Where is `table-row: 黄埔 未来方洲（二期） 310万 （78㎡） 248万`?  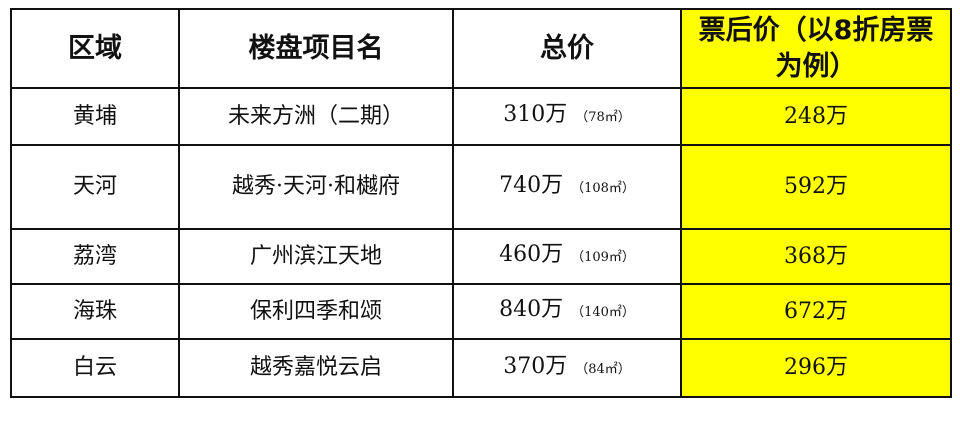
table-row: 黄埔 未来方洲（二期） 310万 （78㎡） 248万 is located at coordinates (481, 116).